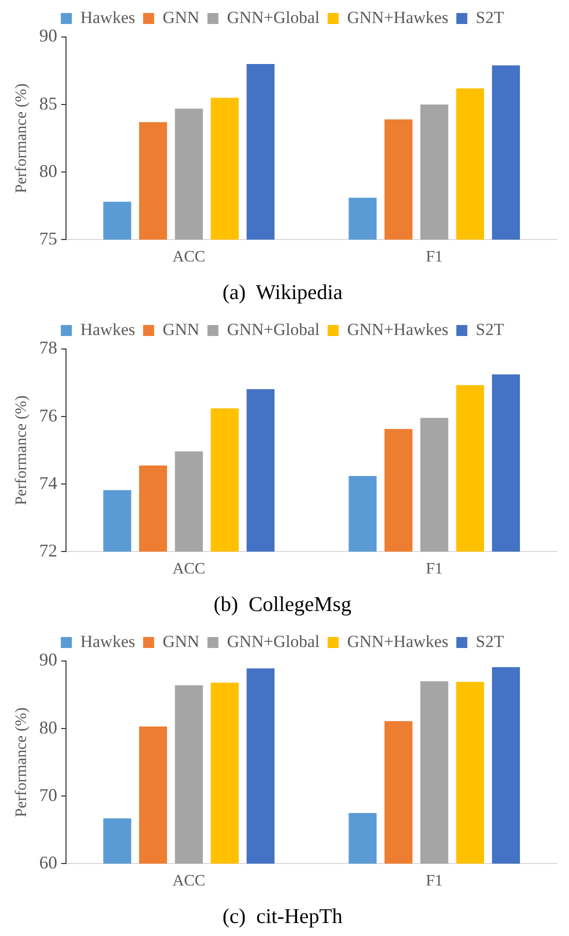 Image resolution: width=569 pixels, height=936 pixels. I want to click on y-tick-label: 75, so click(48, 238).